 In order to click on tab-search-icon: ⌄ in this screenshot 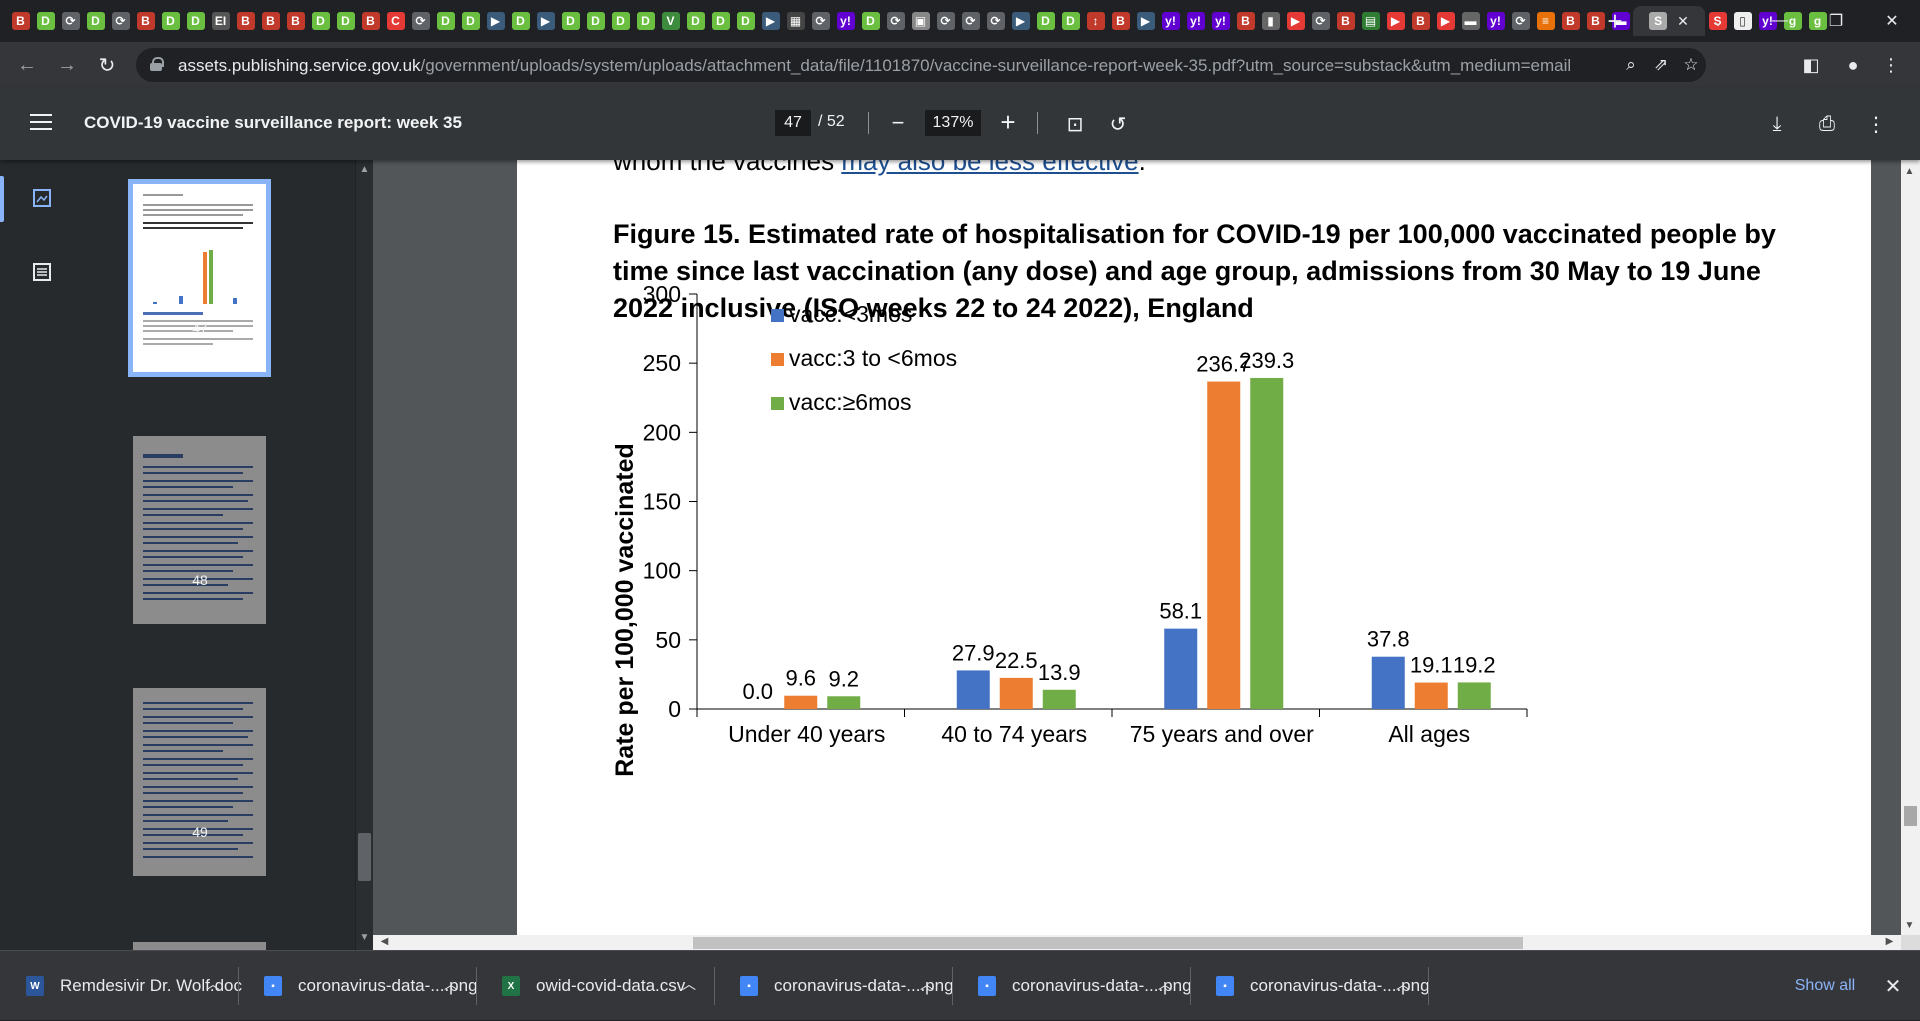, I will do `click(1718, 21)`.